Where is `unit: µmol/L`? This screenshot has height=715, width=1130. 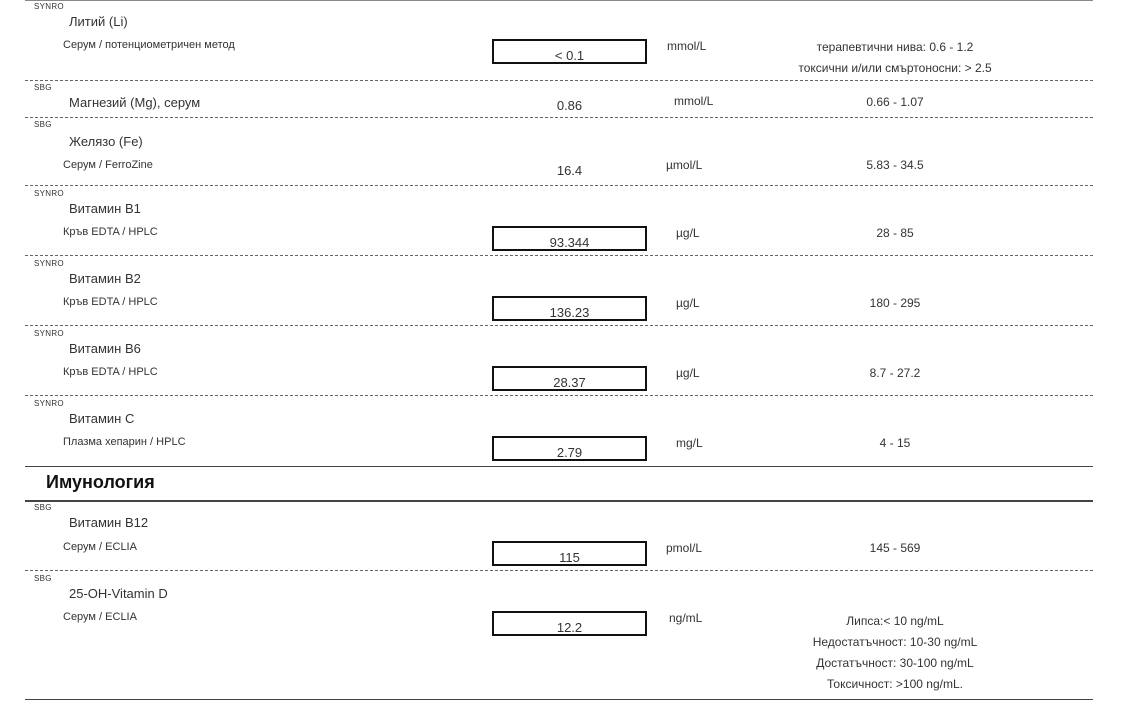 unit: µmol/L is located at coordinates (684, 165).